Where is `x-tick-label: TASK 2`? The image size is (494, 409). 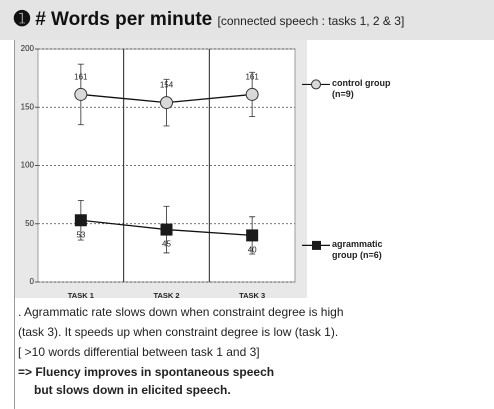
x-tick-label: TASK 2 is located at coordinates (166, 295).